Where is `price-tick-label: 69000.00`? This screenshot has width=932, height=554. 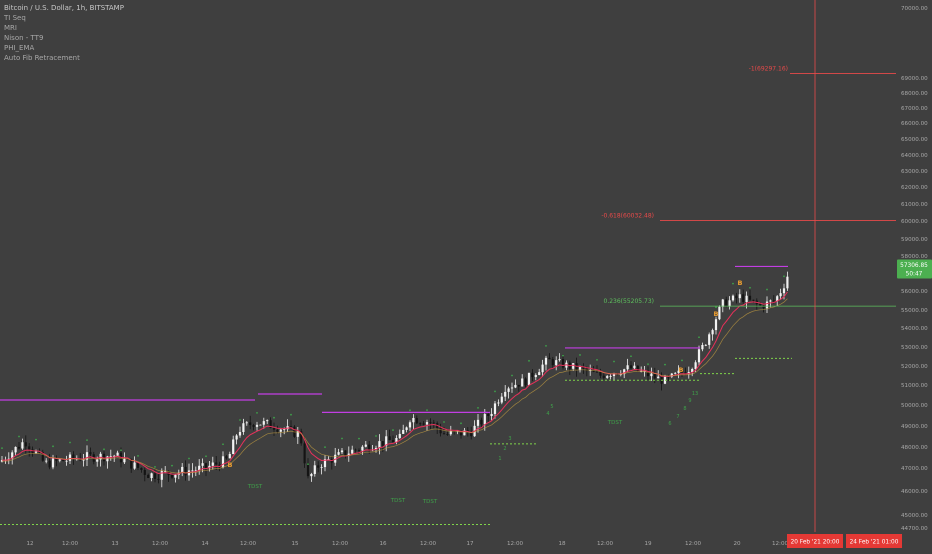
price-tick-label: 69000.00 is located at coordinates (914, 79).